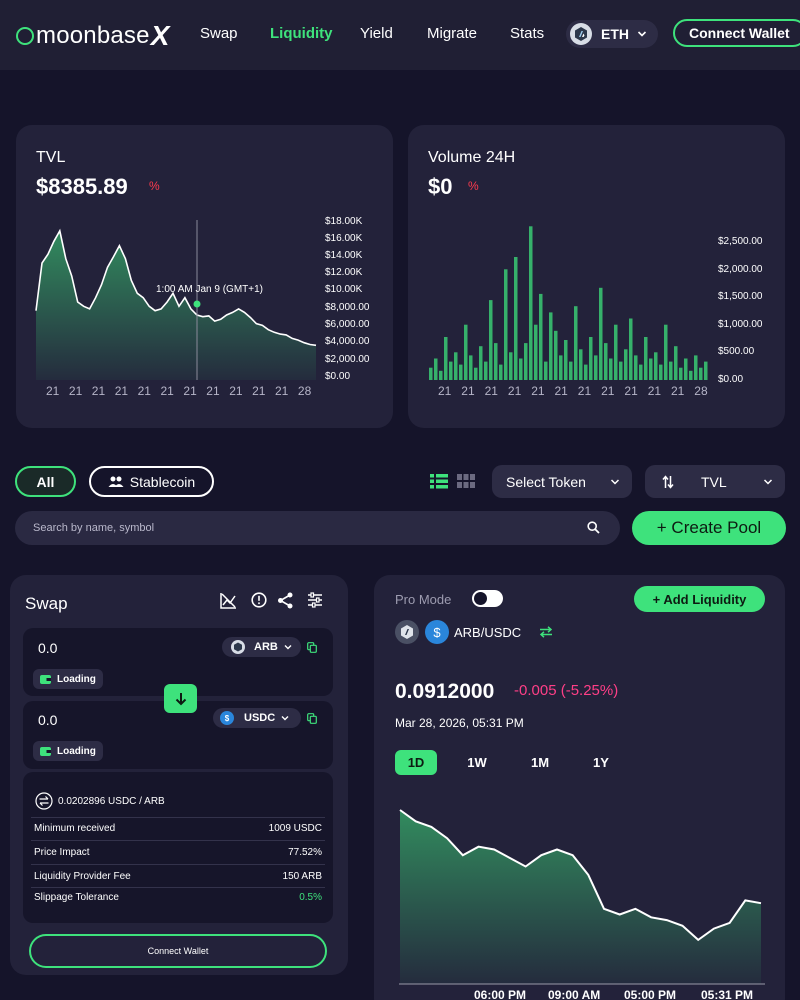 This screenshot has height=1000, width=800. What do you see at coordinates (650, 994) in the screenshot?
I see `pair-x-label: 05:00 PM` at bounding box center [650, 994].